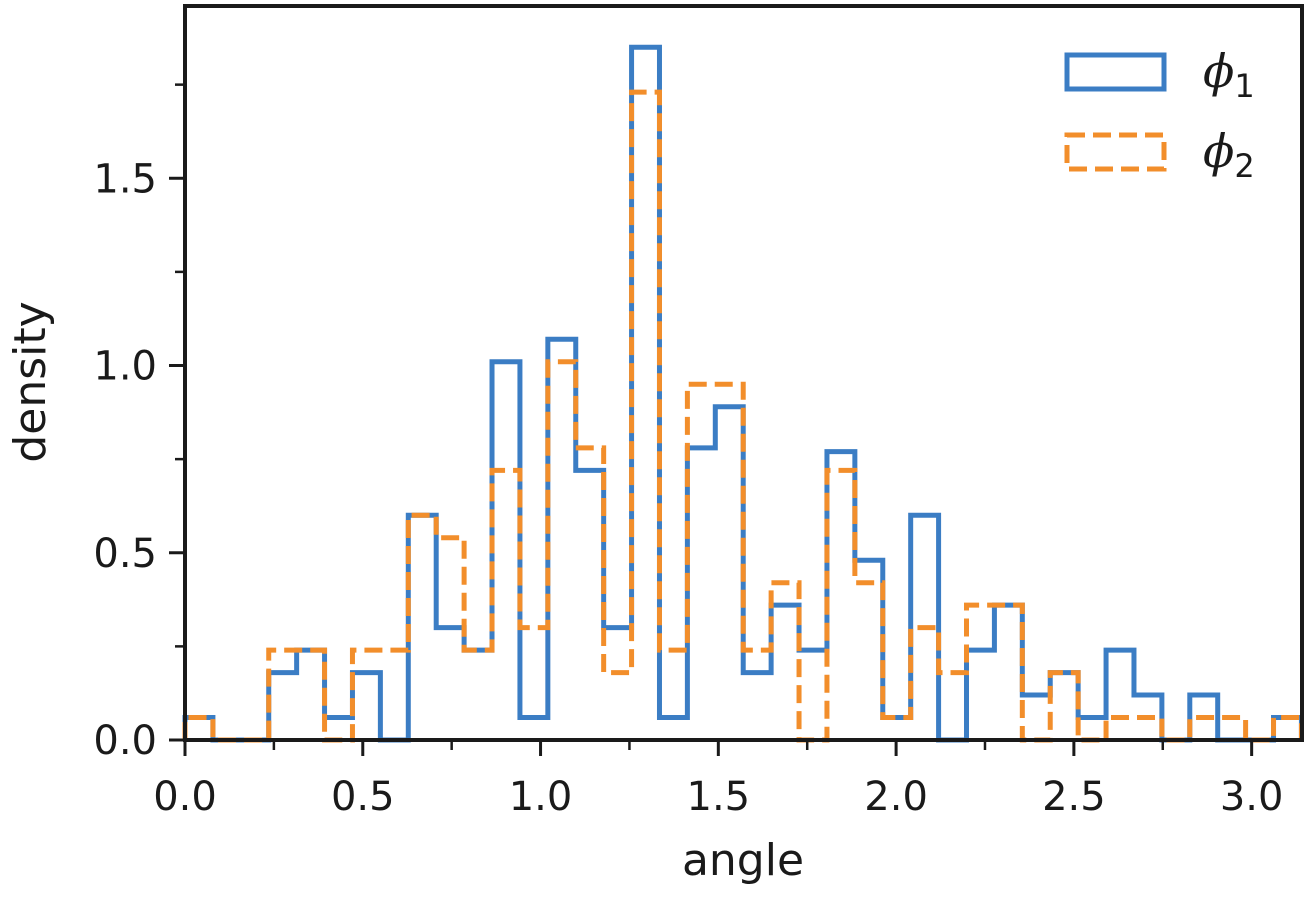 This screenshot has width=1314, height=912. I want to click on x-tick-label: 2.0, so click(896, 797).